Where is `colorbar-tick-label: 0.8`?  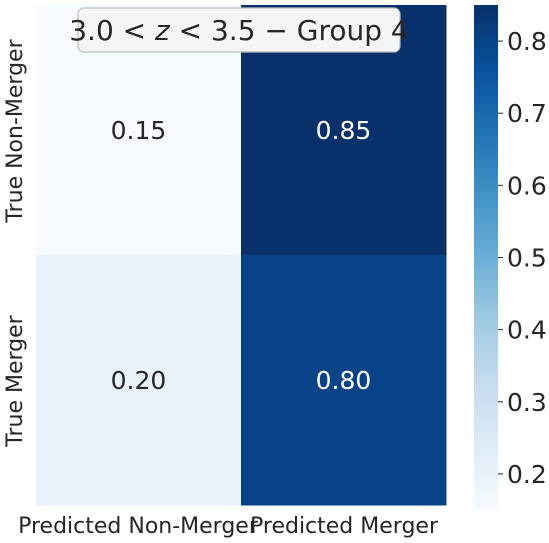 colorbar-tick-label: 0.8 is located at coordinates (527, 41).